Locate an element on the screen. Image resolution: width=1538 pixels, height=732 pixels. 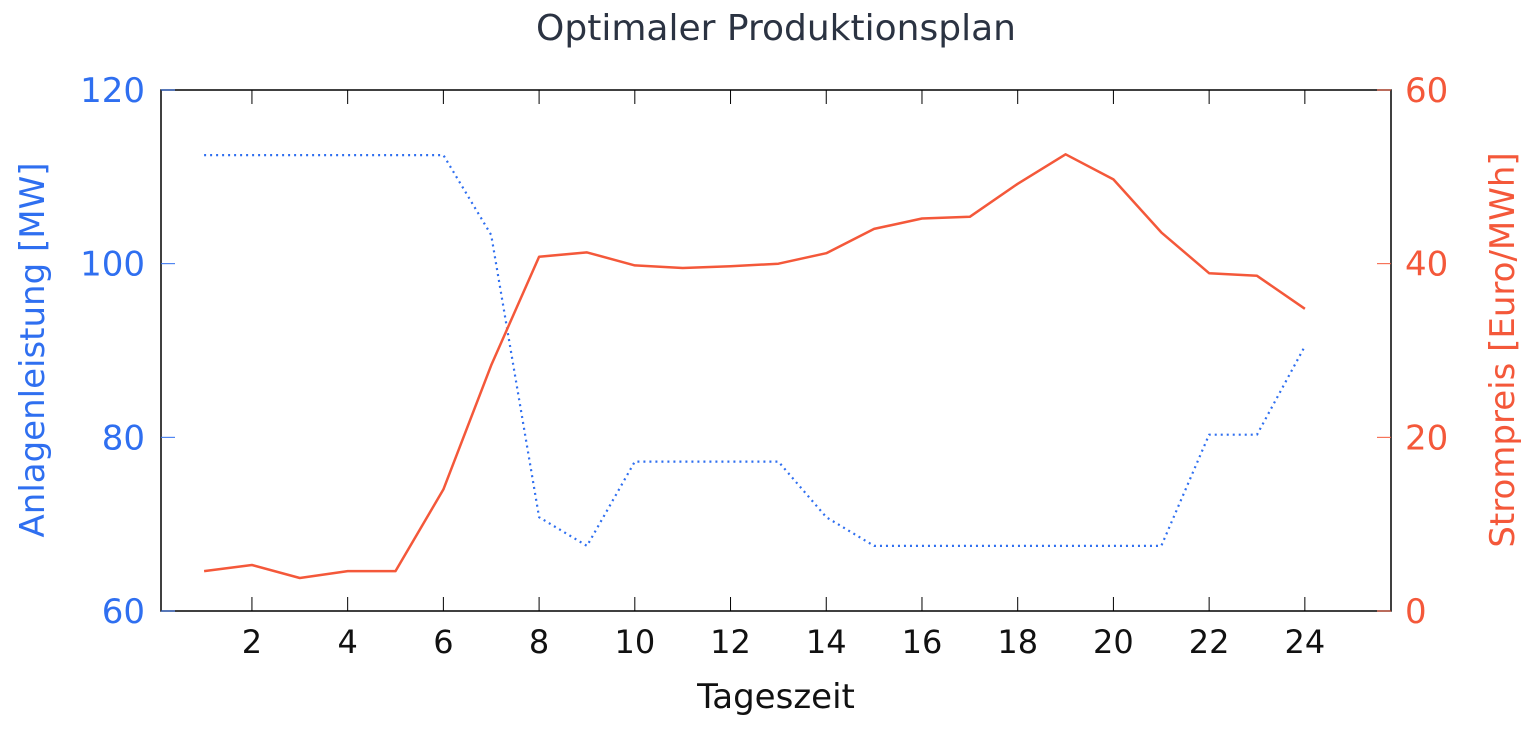
x-tick-label: 20 is located at coordinates (1113, 642).